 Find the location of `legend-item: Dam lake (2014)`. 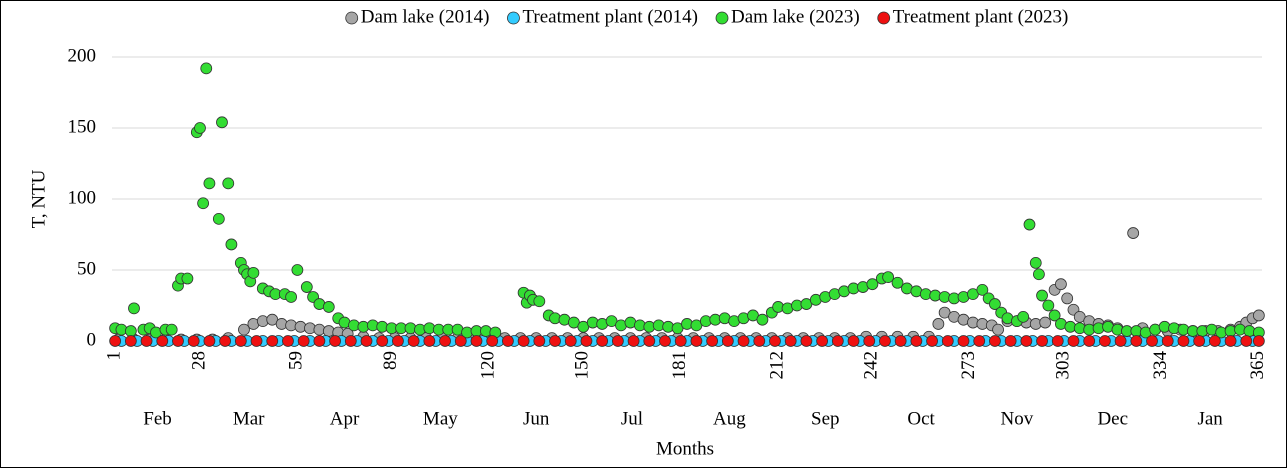

legend-item: Dam lake (2014) is located at coordinates (417, 16).